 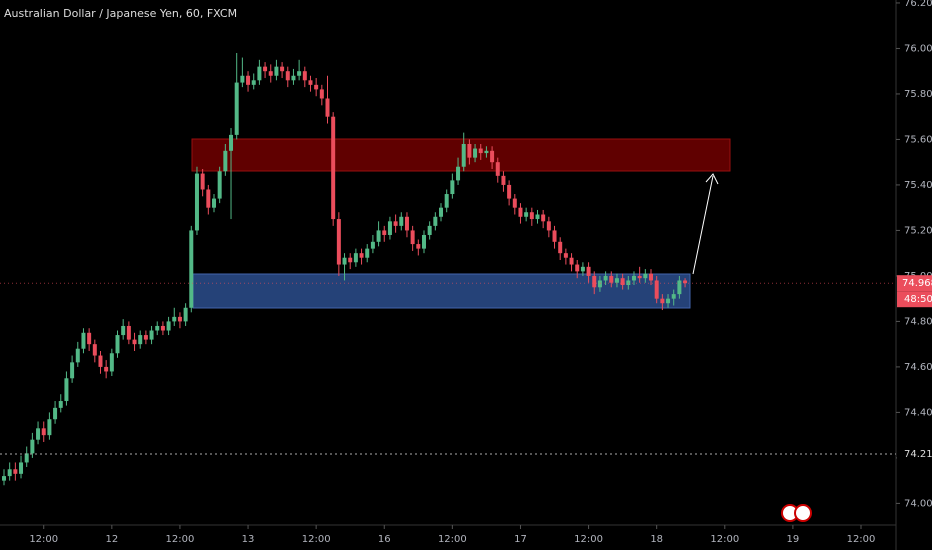 What do you see at coordinates (248, 539) in the screenshot?
I see `x-tick-label: 13` at bounding box center [248, 539].